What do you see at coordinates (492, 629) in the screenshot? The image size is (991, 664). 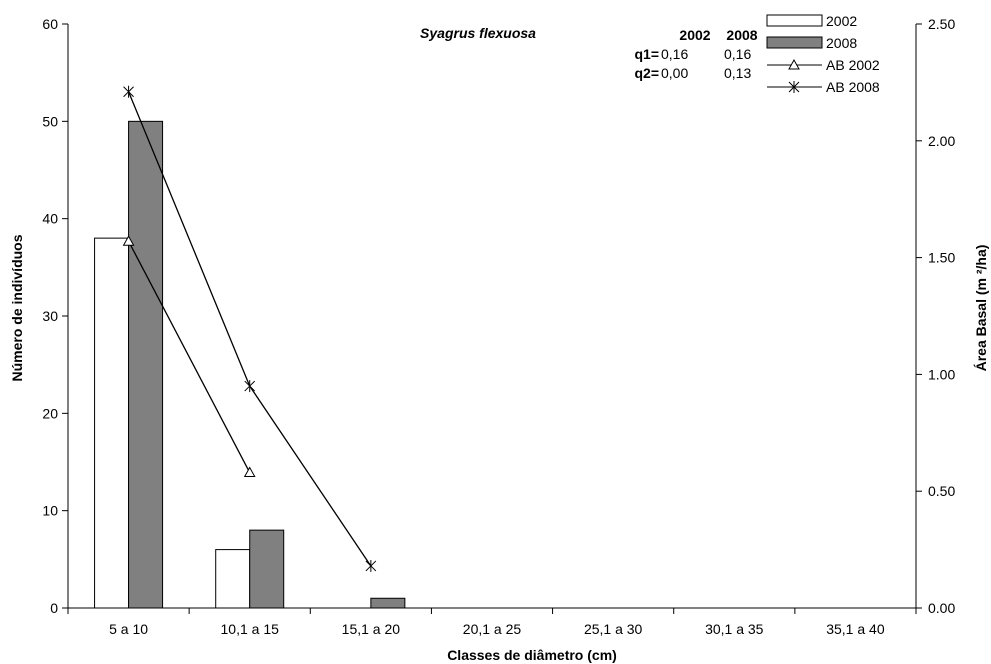 I see `x-tick-label: 20,1 a 25` at bounding box center [492, 629].